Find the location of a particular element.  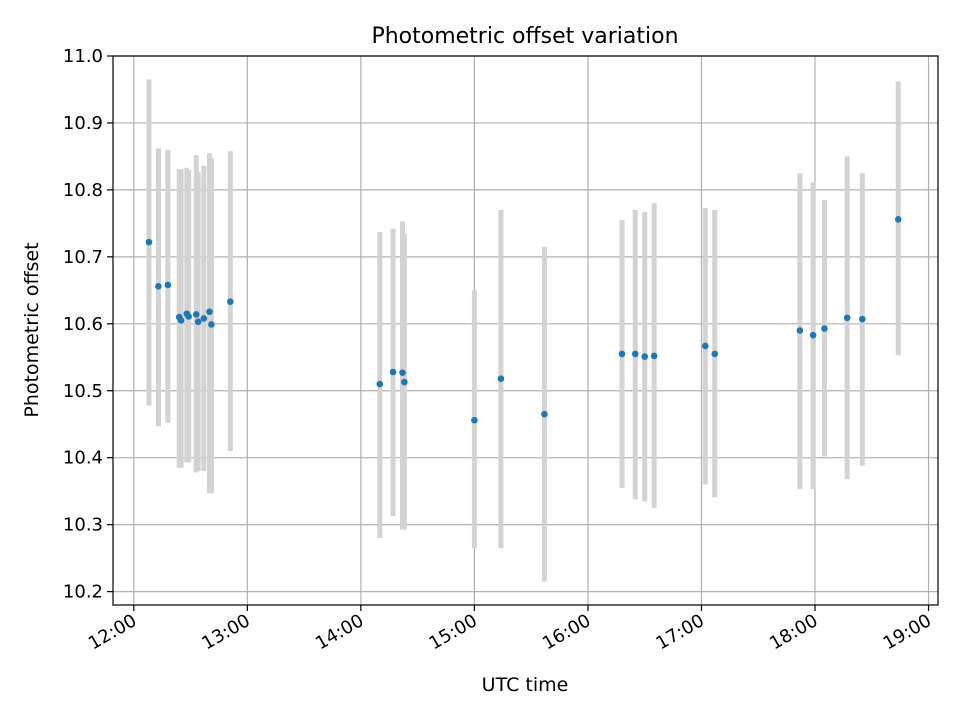

y-tick-label: 10.8 is located at coordinates (83, 190).